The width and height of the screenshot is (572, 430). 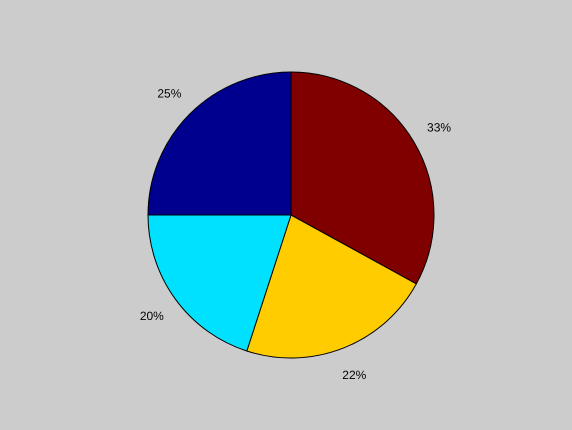 I want to click on data-label: 25%, so click(x=169, y=93).